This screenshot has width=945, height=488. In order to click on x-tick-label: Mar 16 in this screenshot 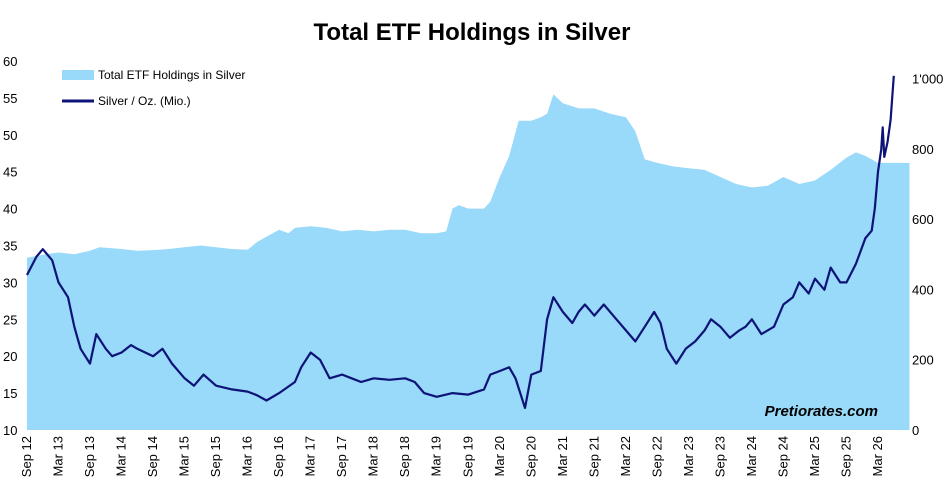, I will do `click(247, 456)`.